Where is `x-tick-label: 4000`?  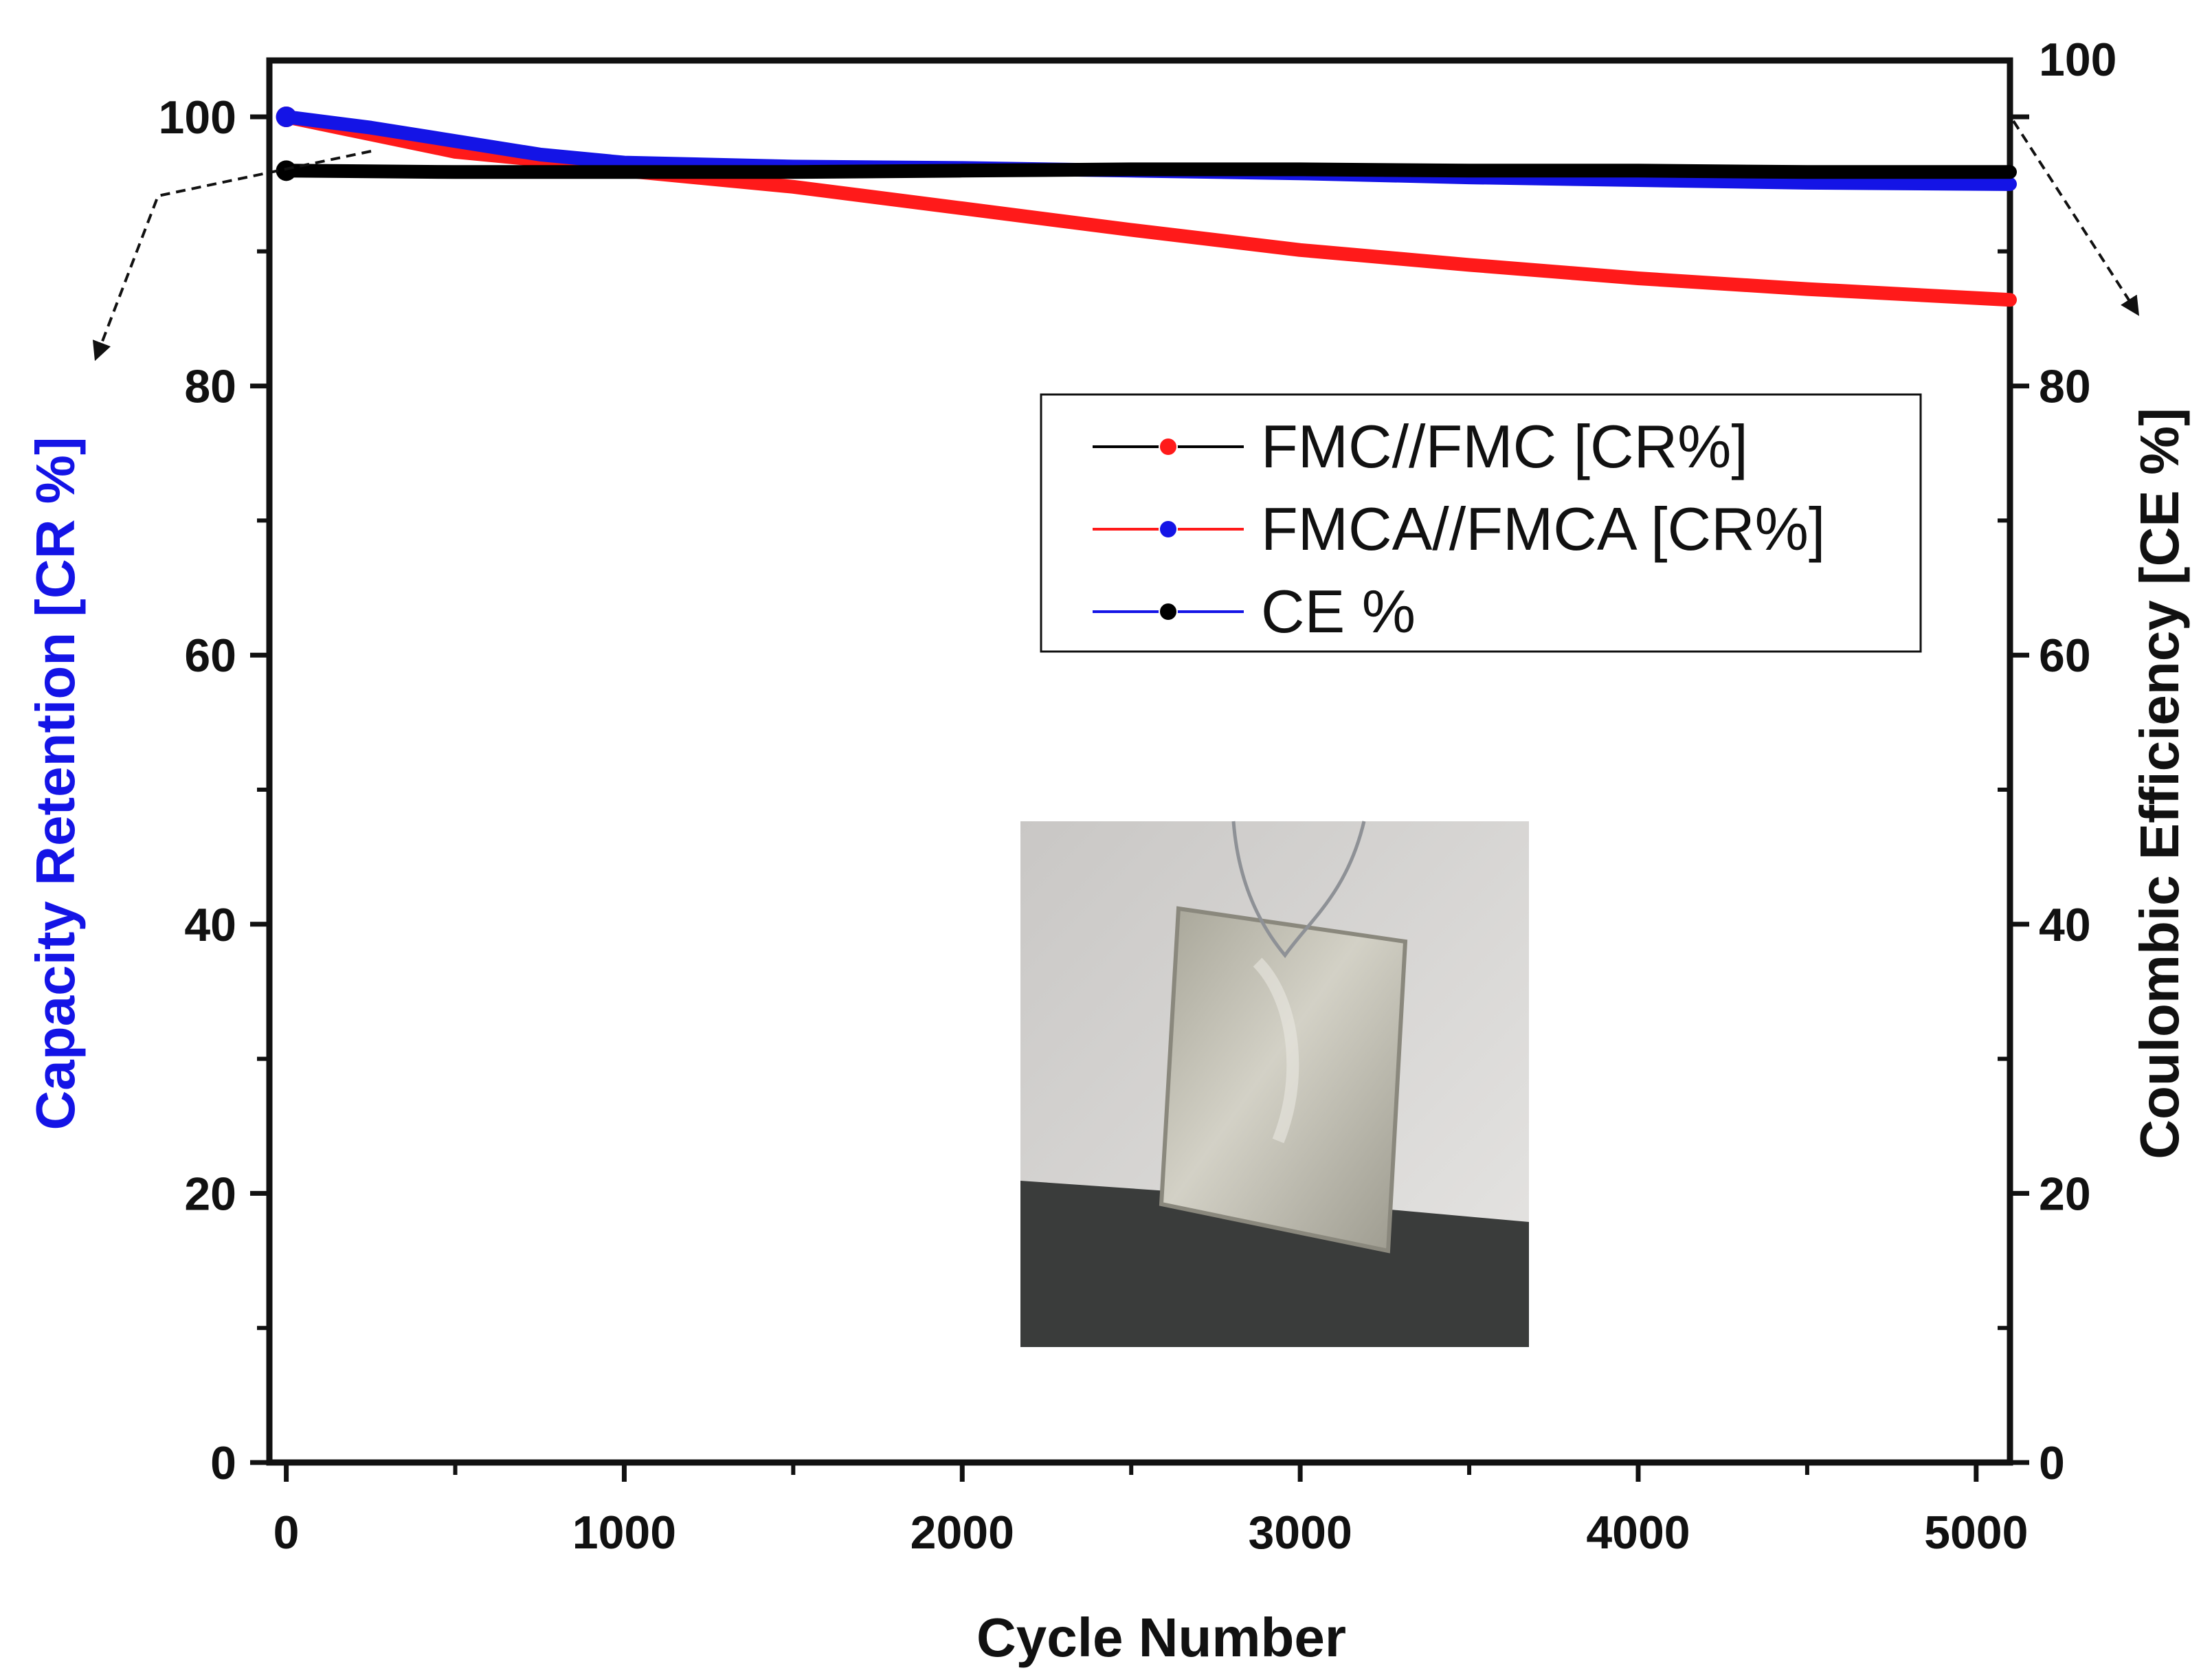
x-tick-label: 4000 is located at coordinates (1638, 1532).